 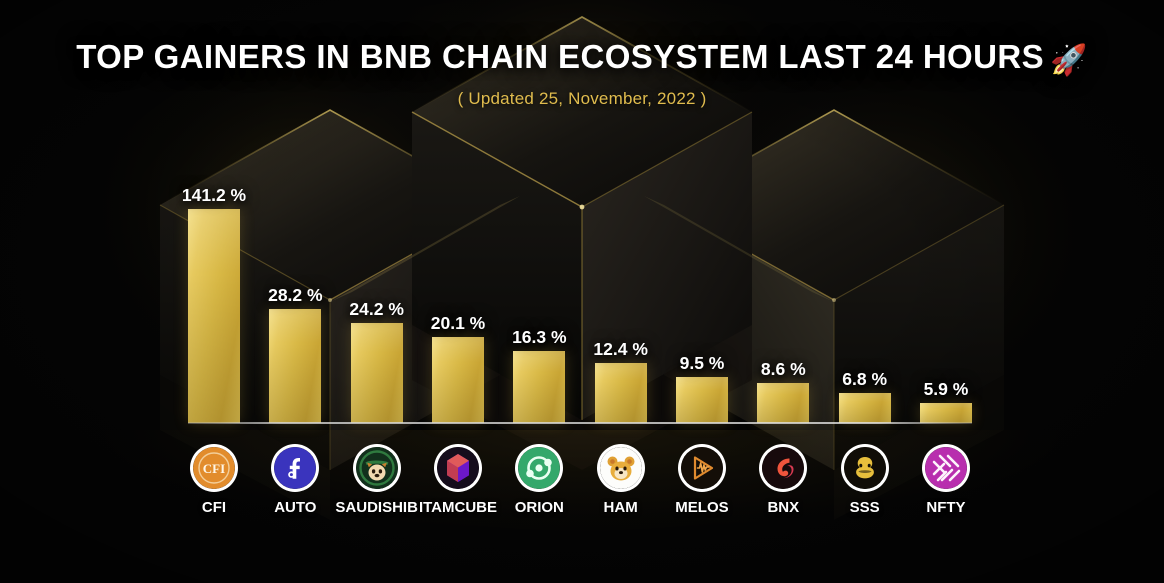 What do you see at coordinates (295, 468) in the screenshot?
I see `auto-coin-icon` at bounding box center [295, 468].